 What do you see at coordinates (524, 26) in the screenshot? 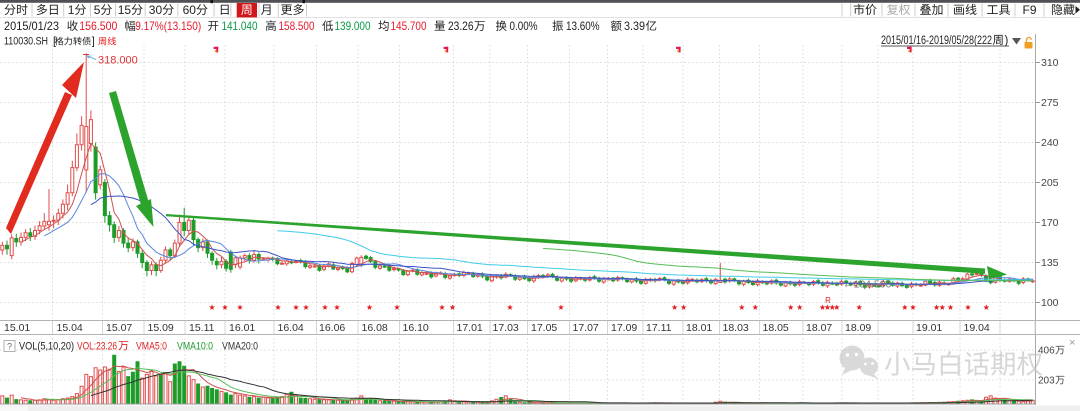
I see `svg-text: 0.00%` at bounding box center [524, 26].